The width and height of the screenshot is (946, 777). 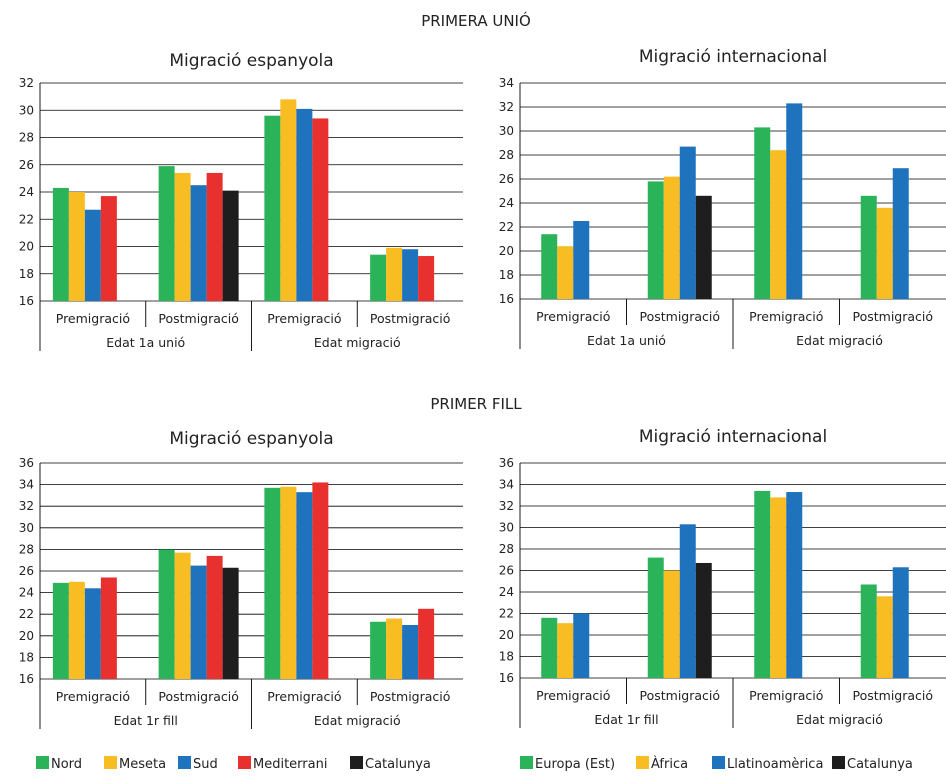 What do you see at coordinates (884, 253) in the screenshot?
I see `bar--frica-3` at bounding box center [884, 253].